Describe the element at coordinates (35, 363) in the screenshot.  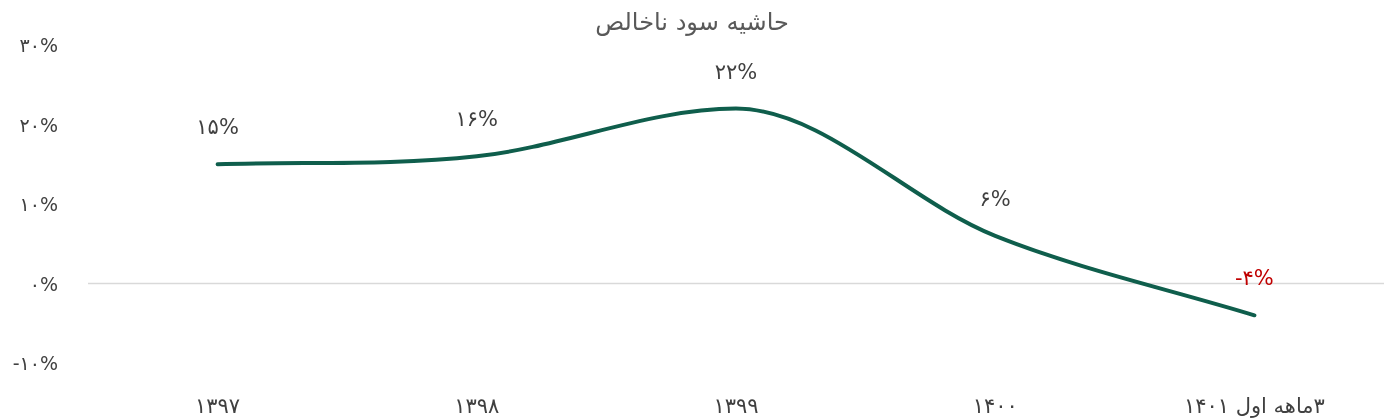
I see `y-tick-label: -۱۰%` at that location.